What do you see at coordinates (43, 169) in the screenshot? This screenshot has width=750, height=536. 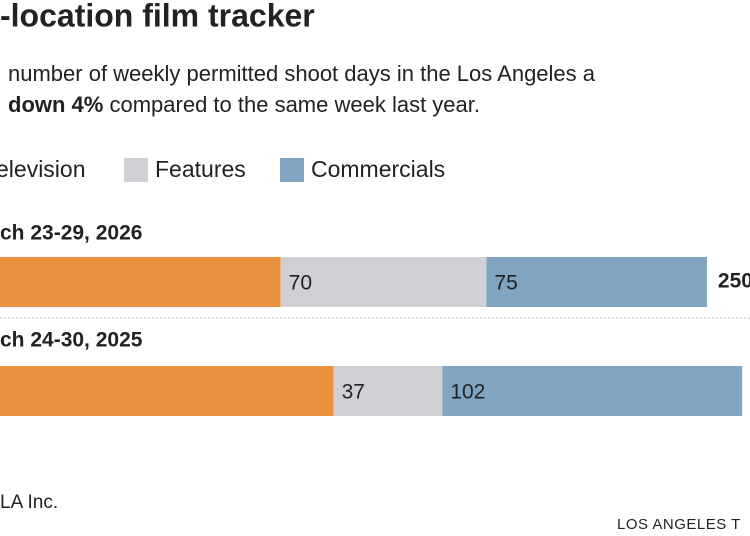 I see `legend-label: elevision` at bounding box center [43, 169].